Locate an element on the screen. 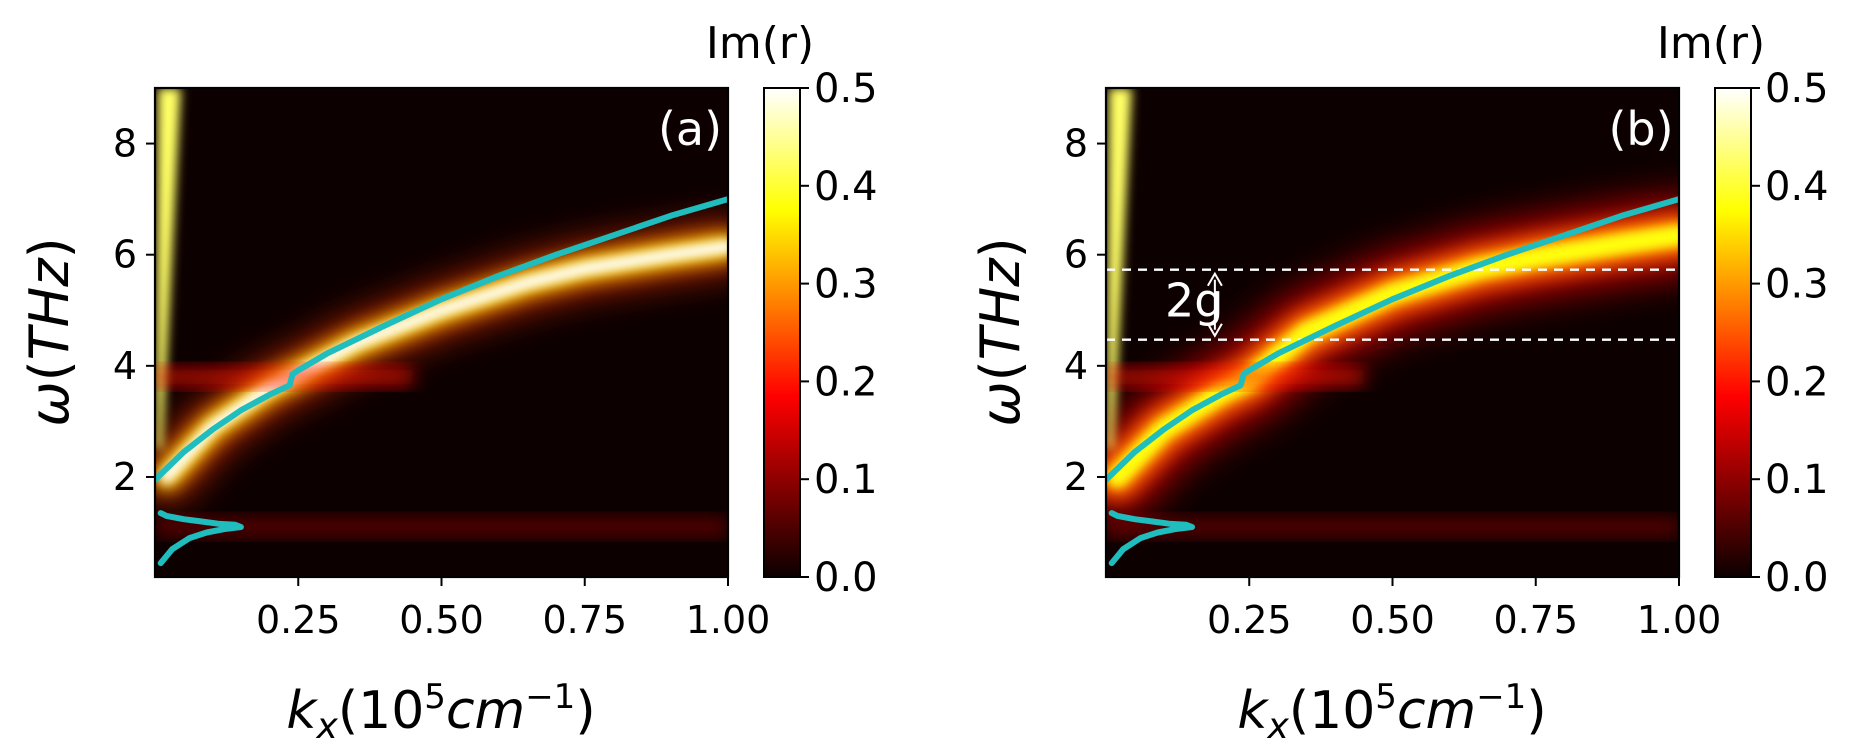 This screenshot has height=748, width=1849. gap-annotation: 2g is located at coordinates (1194, 301).